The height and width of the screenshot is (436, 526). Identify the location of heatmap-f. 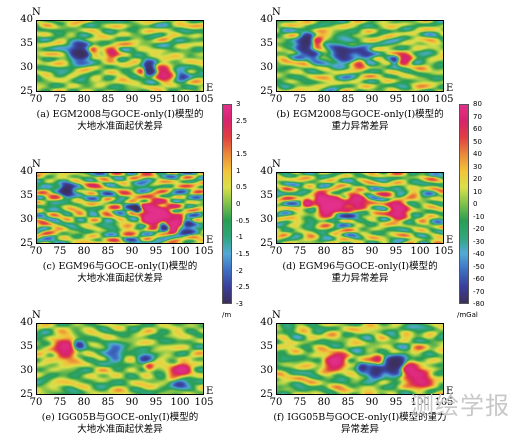
(360, 359).